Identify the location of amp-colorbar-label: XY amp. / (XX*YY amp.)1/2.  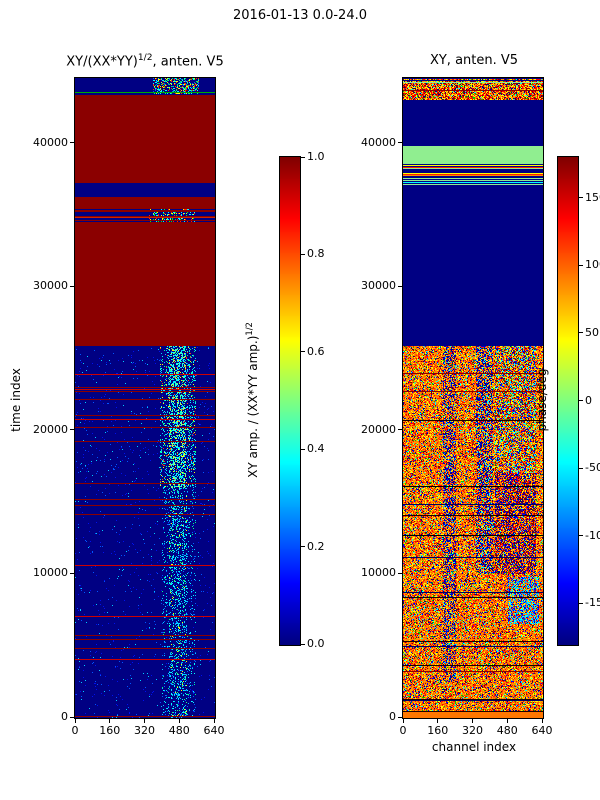
(252, 400).